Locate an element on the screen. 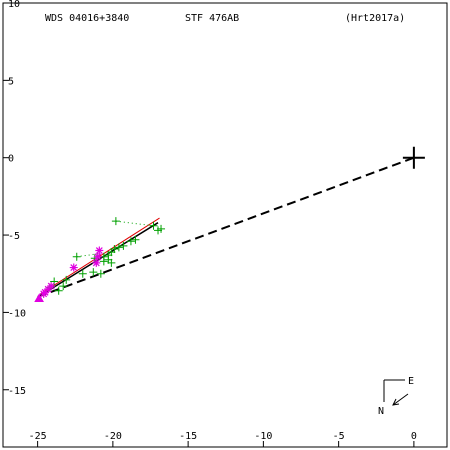 Image resolution: width=450 pixels, height=450 pixels. observation-markers is located at coordinates (100, 259).